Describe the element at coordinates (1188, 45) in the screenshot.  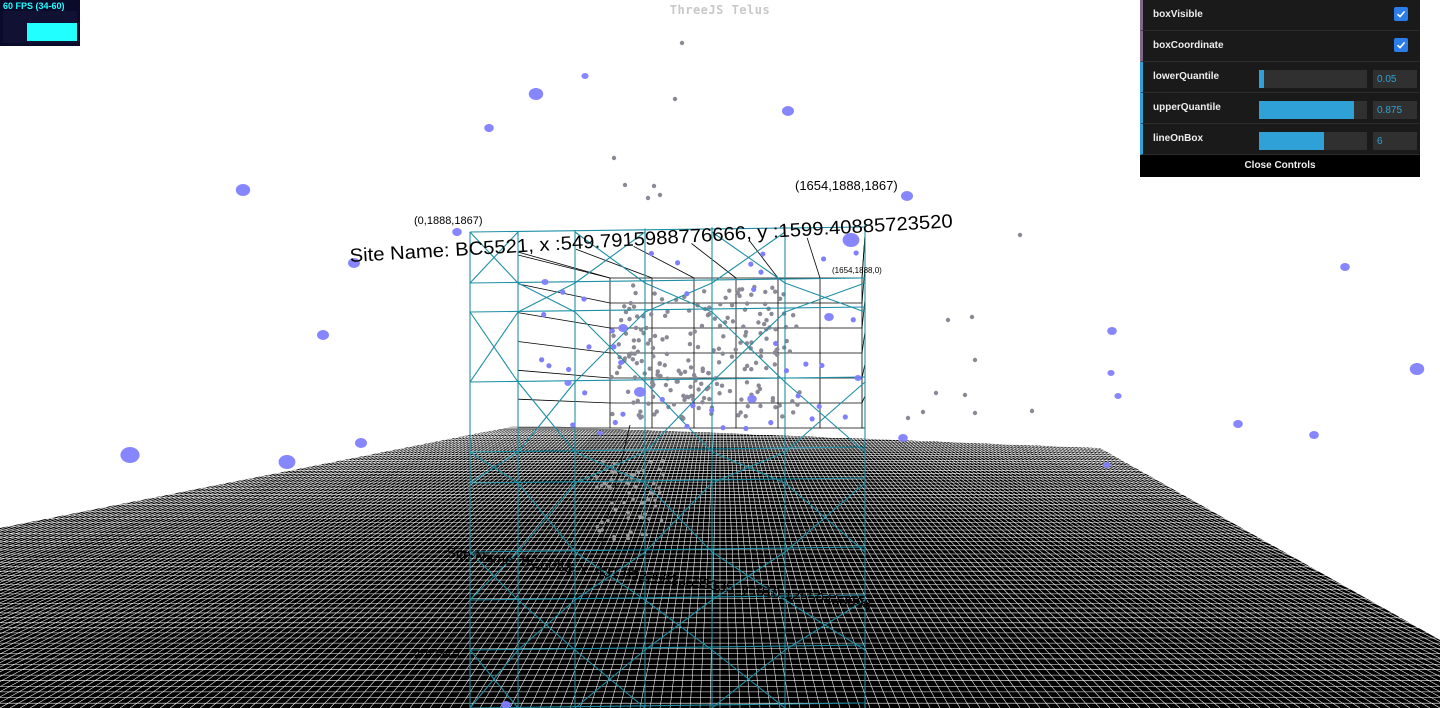
I see `box-coordinate-label: boxCoordinate` at that location.